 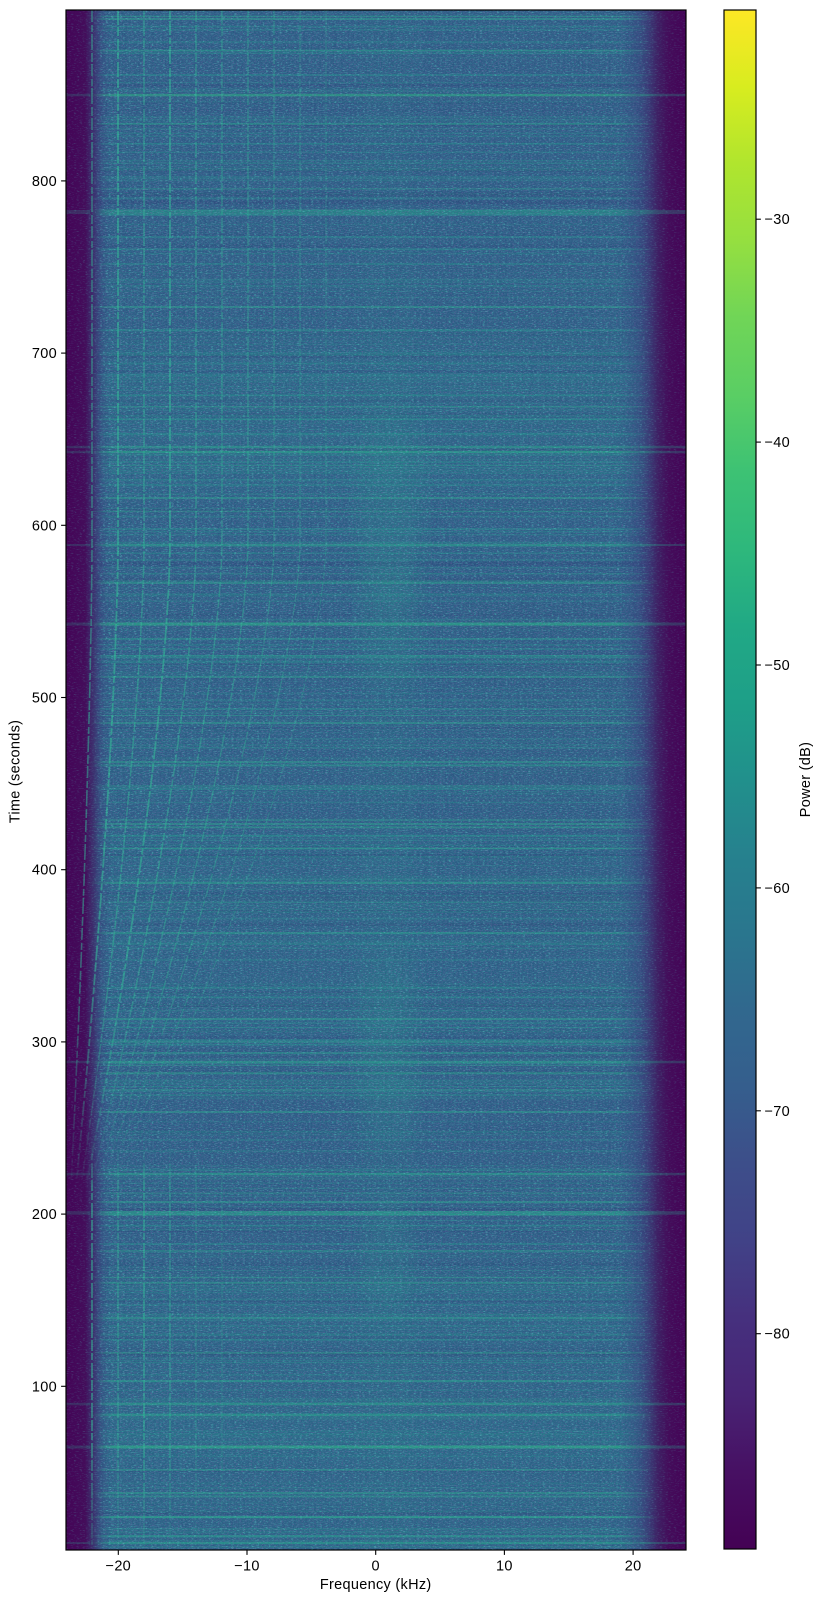 What do you see at coordinates (44, 182) in the screenshot?
I see `svg-text: 800` at bounding box center [44, 182].